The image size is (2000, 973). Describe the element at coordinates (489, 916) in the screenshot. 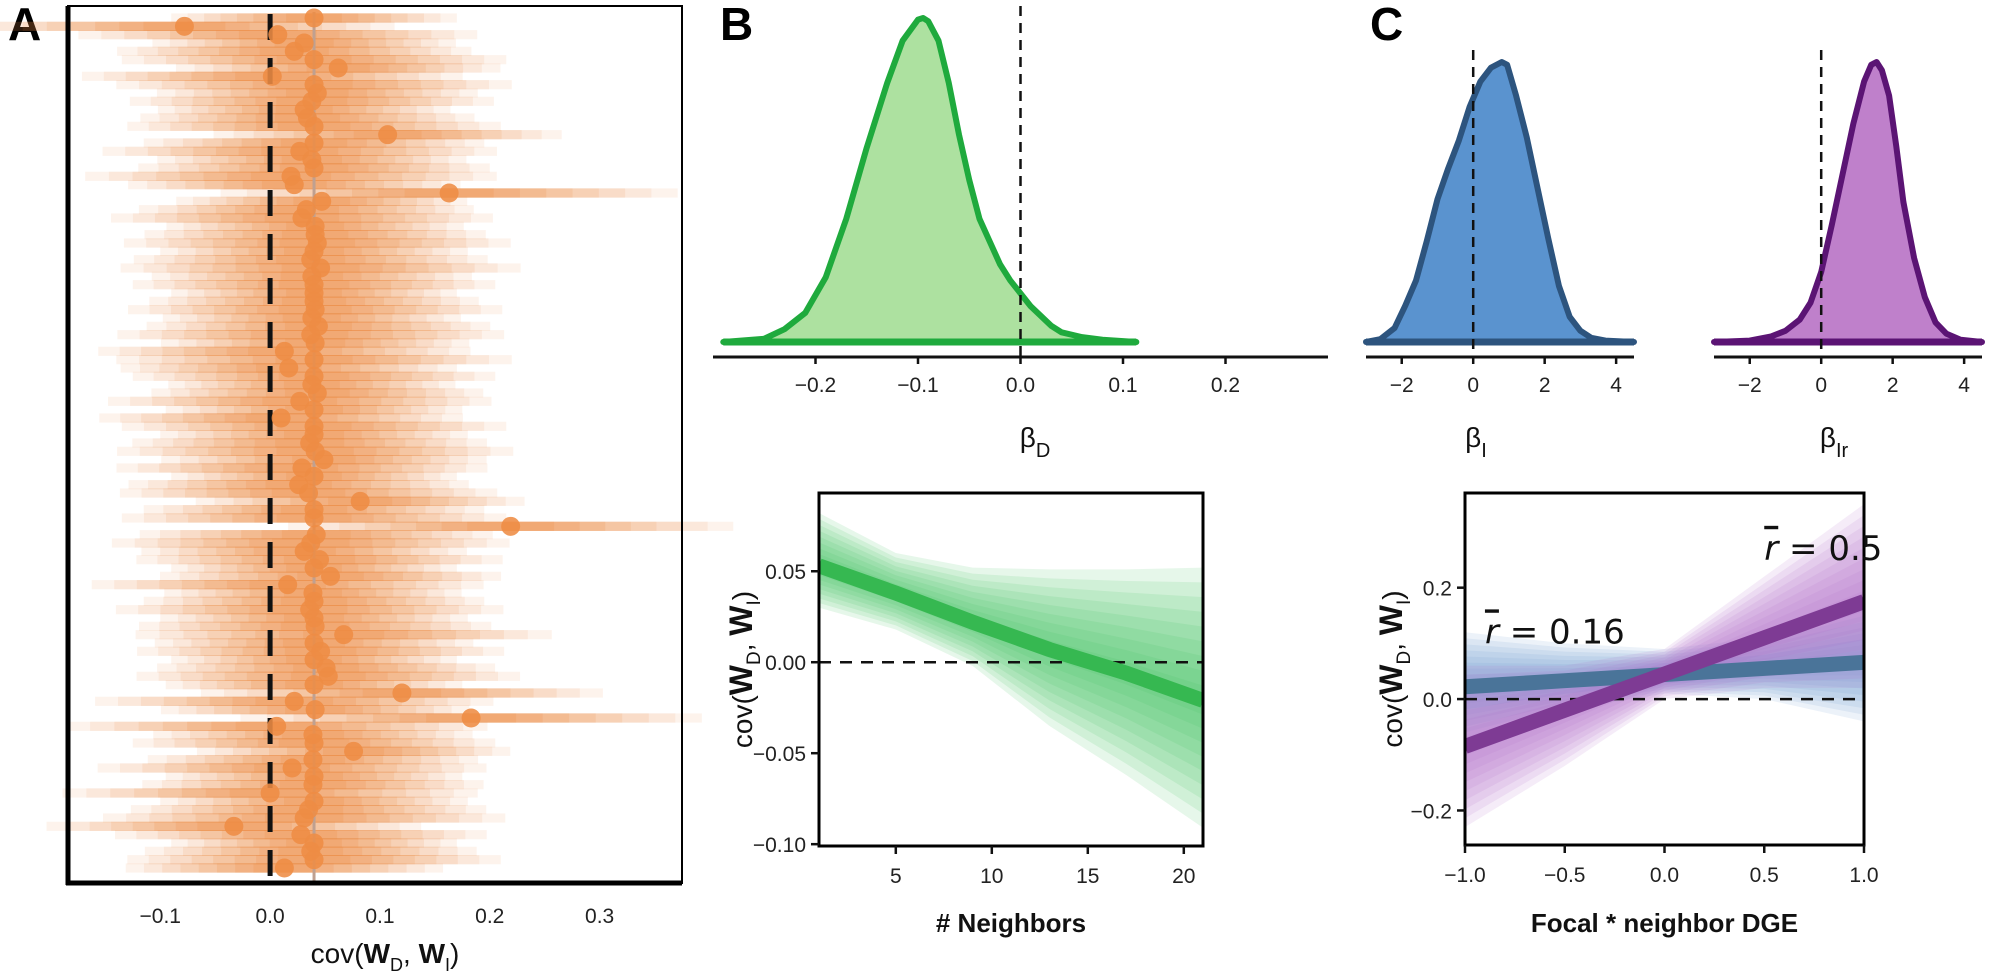

I see `x-tick-label: 0.2` at that location.